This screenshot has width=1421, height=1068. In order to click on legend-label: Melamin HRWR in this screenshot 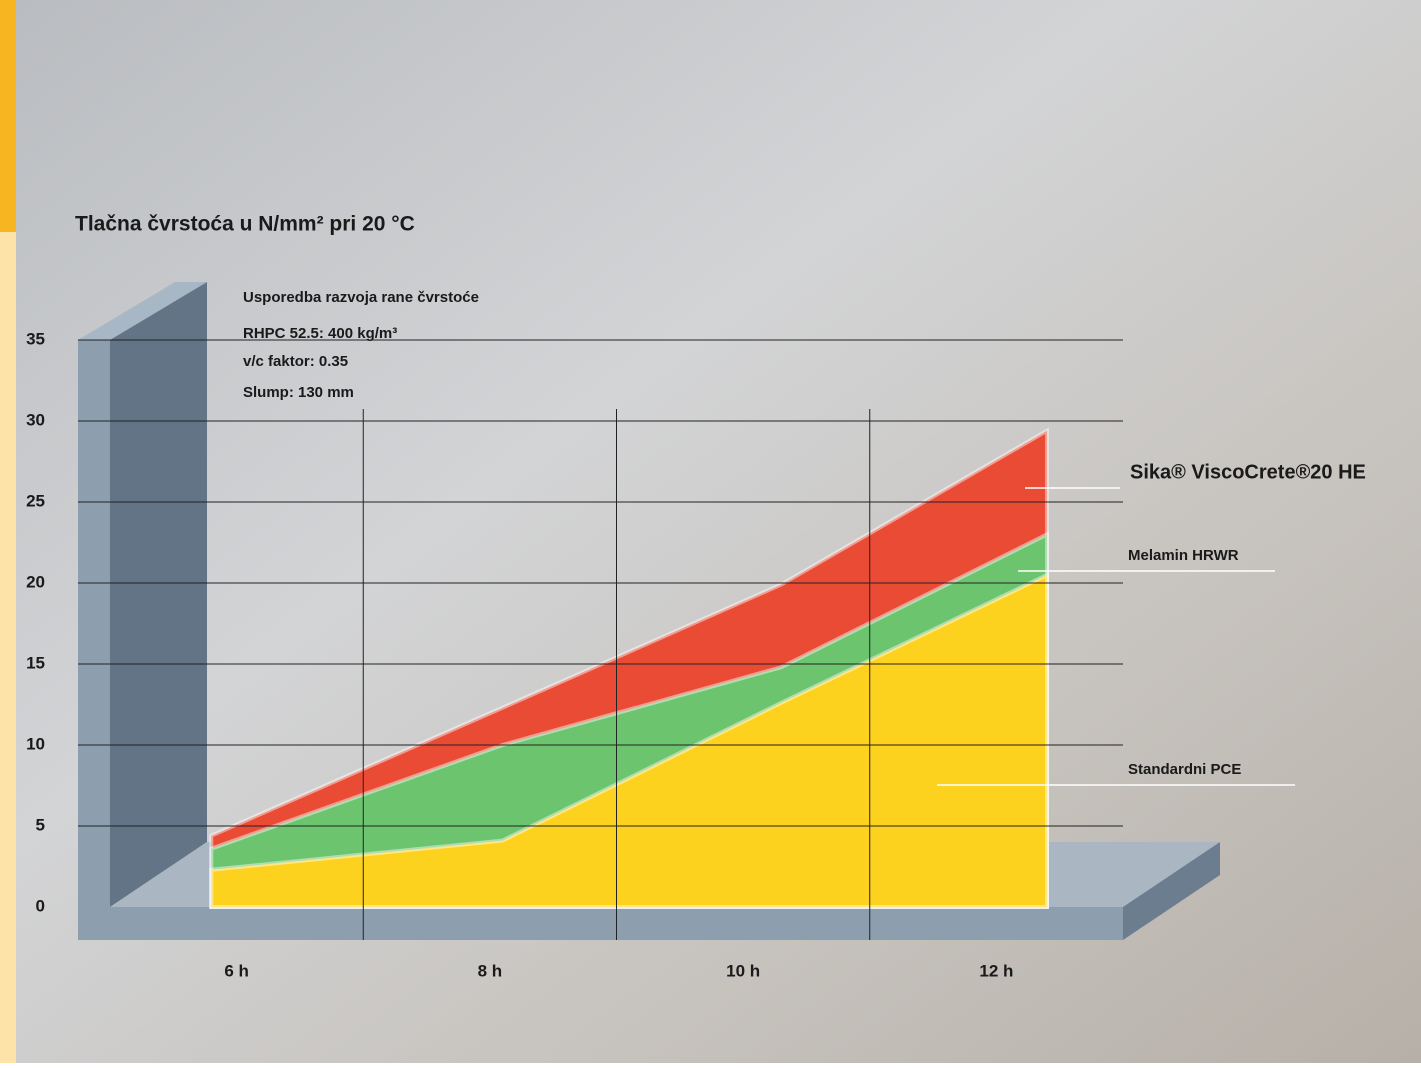, I will do `click(1183, 555)`.